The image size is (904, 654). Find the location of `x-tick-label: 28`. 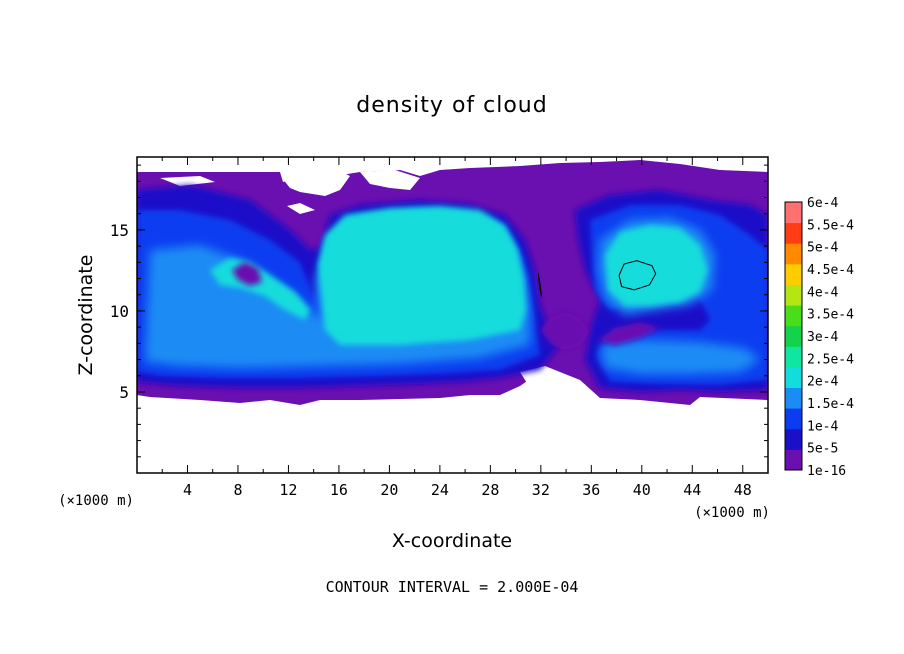

x-tick-label: 28 is located at coordinates (490, 490).